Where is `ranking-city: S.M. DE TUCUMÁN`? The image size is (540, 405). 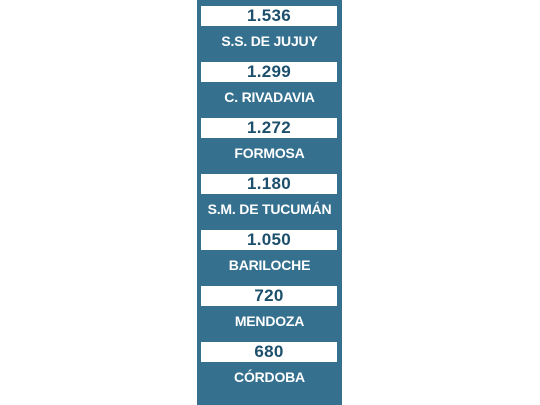 ranking-city: S.M. DE TUCUMÁN is located at coordinates (269, 209).